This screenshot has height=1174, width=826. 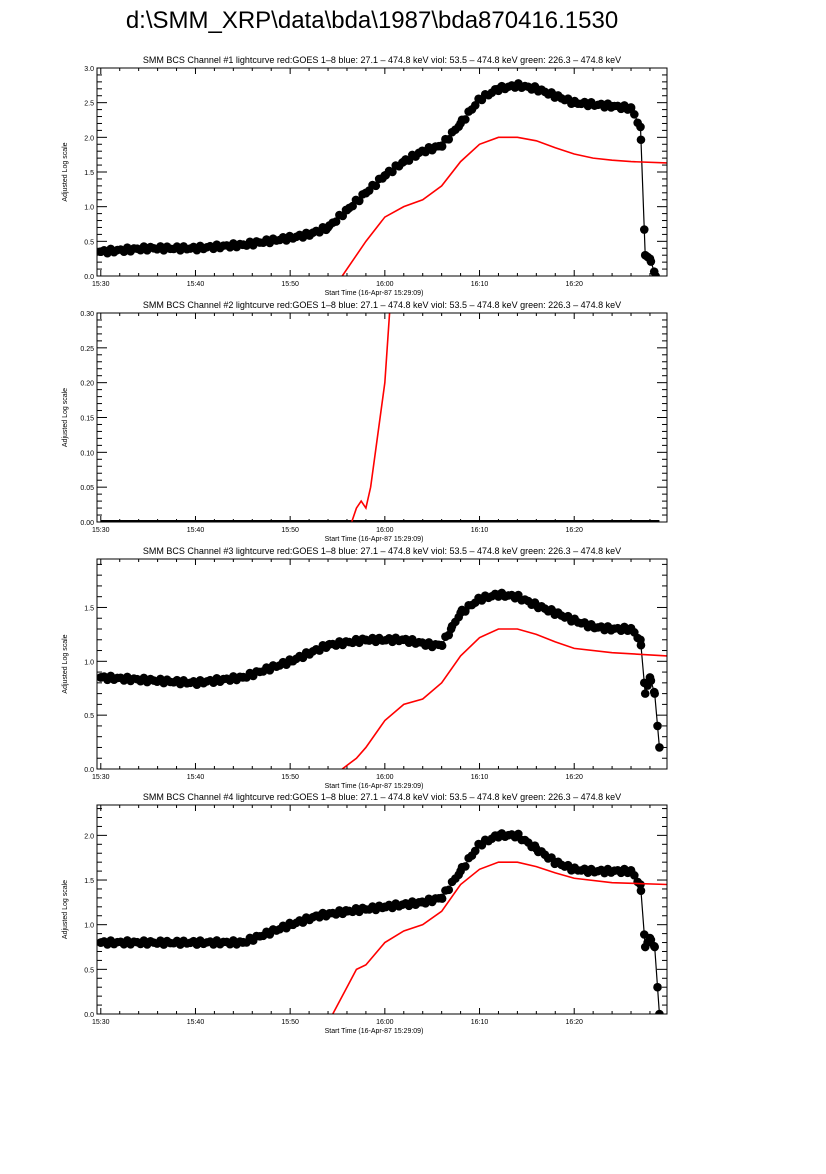 I want to click on goes-curve, so click(x=504, y=206).